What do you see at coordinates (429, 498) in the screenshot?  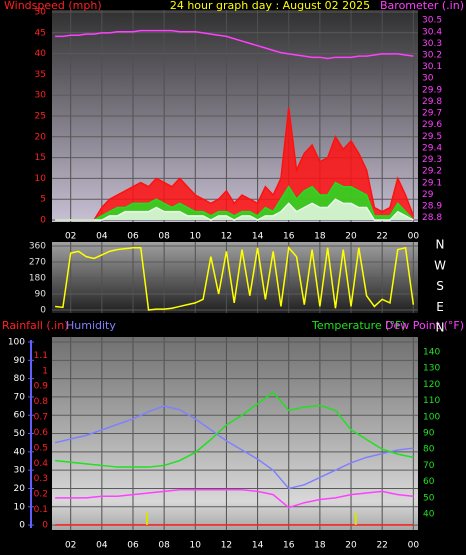 I see `y3-tick-label: 50` at bounding box center [429, 498].